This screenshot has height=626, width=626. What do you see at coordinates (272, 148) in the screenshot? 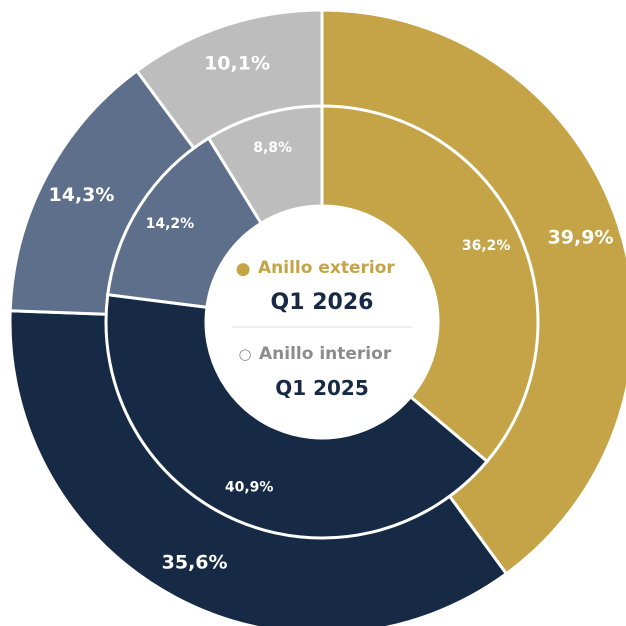
I see `inner-ring-label-4: 8,8%` at bounding box center [272, 148].